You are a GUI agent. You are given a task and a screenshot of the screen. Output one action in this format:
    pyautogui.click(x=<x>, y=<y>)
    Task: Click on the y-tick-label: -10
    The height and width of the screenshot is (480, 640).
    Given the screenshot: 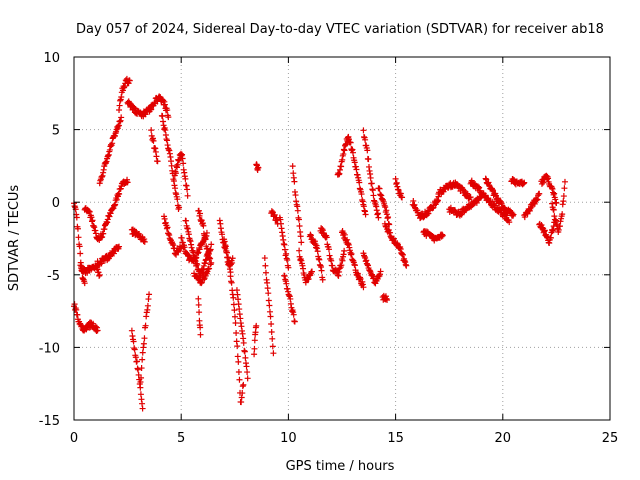 What is the action you would take?
    pyautogui.click(x=49, y=348)
    